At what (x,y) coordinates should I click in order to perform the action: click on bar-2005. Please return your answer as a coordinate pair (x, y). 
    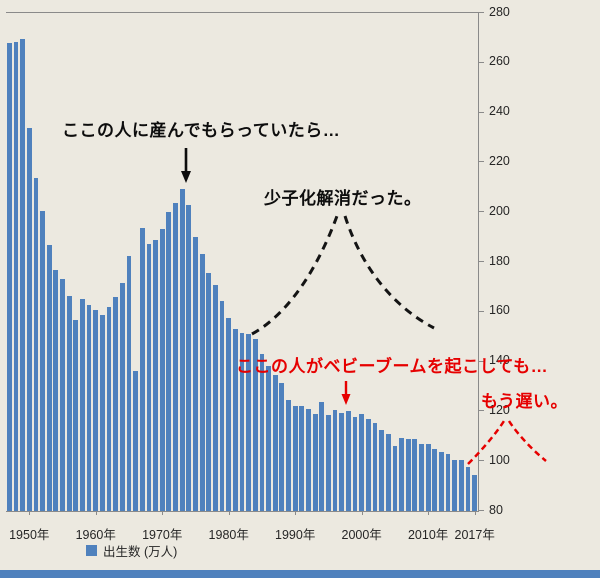
    Looking at the image, I should click on (395, 478).